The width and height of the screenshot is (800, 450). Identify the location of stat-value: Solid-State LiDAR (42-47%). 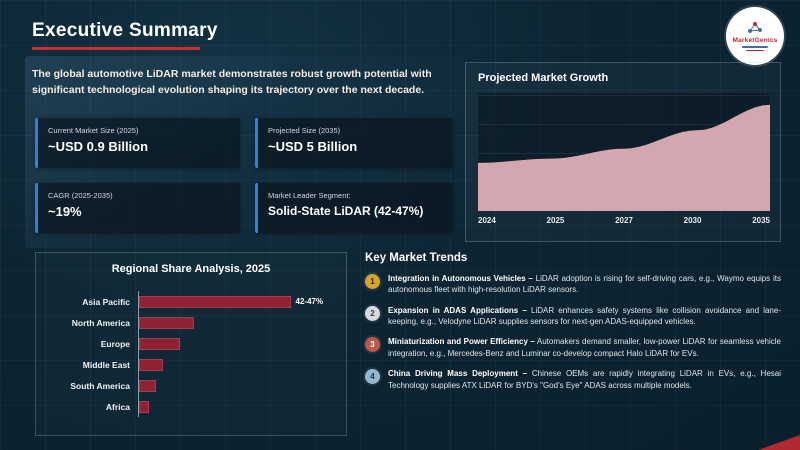
(346, 211).